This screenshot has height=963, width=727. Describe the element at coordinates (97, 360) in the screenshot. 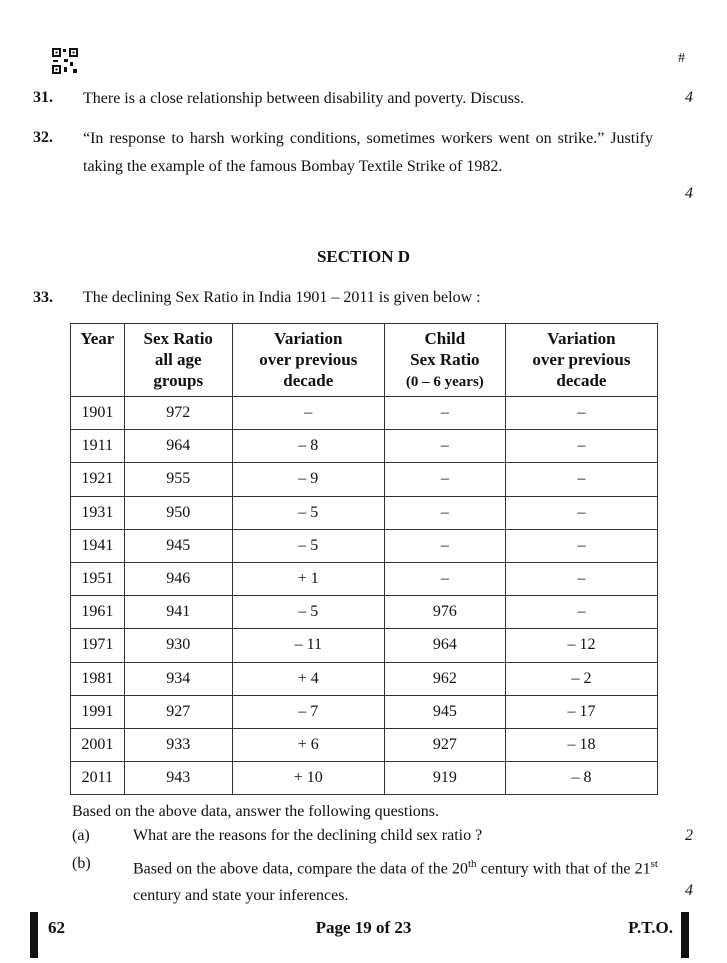

I see `header-cell: Year` at that location.